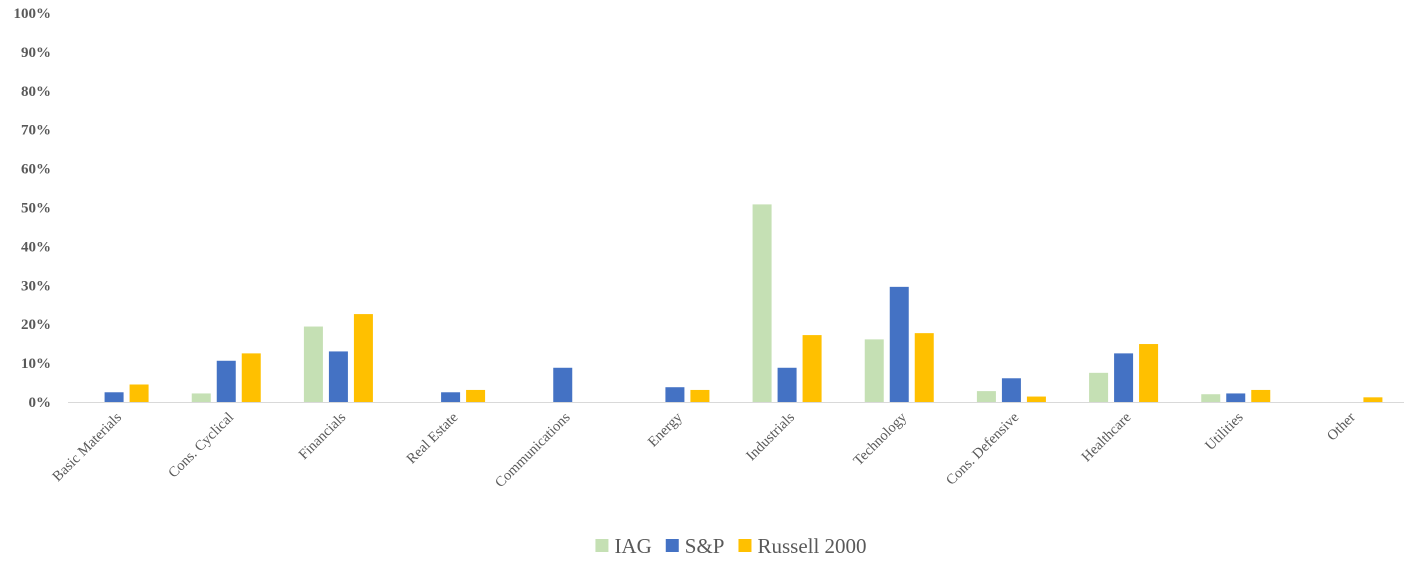 This screenshot has width=1416, height=568. Describe the element at coordinates (632, 546) in the screenshot. I see `legend-label: IAG` at that location.